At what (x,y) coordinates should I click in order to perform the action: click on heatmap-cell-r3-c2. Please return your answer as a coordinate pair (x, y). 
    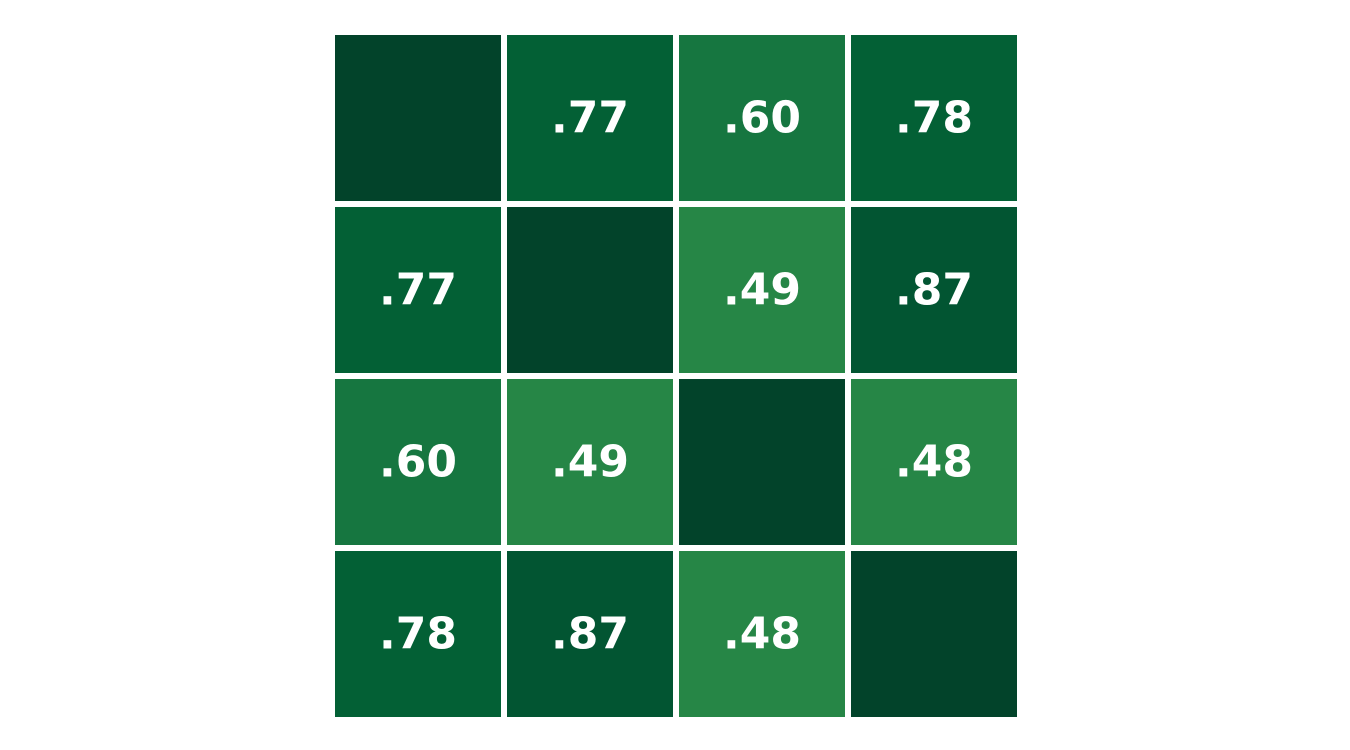
    Looking at the image, I should click on (762, 634).